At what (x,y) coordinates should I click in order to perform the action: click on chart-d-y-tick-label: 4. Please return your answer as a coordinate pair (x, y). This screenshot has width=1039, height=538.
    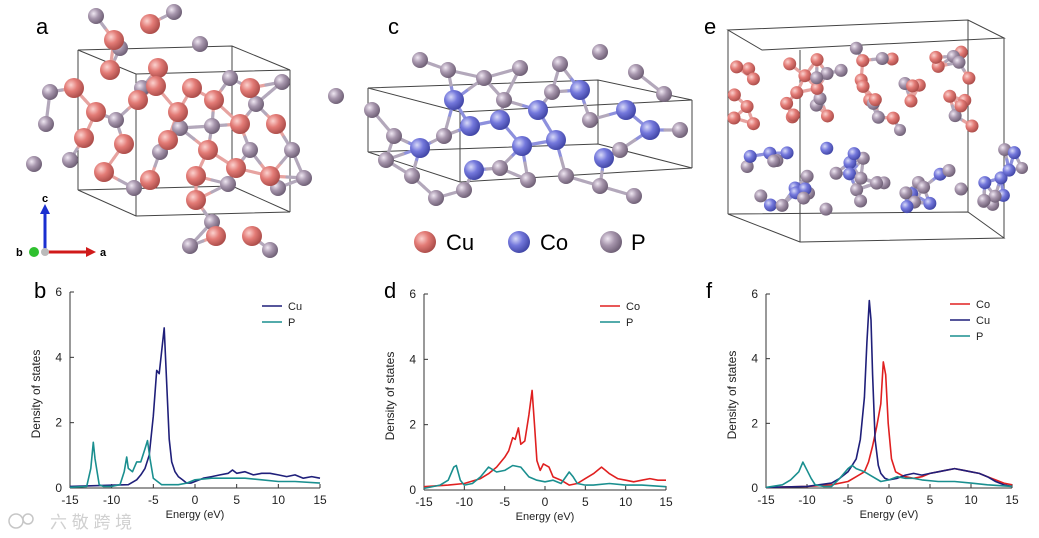
    Looking at the image, I should click on (412, 359).